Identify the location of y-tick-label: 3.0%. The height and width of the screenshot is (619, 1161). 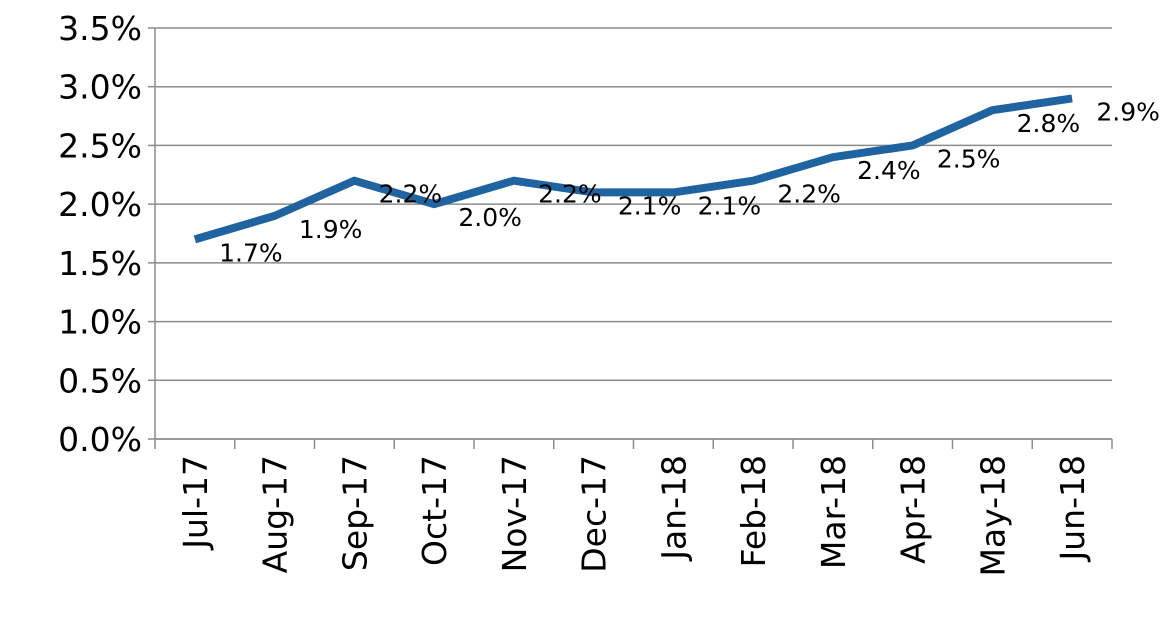
(100, 87).